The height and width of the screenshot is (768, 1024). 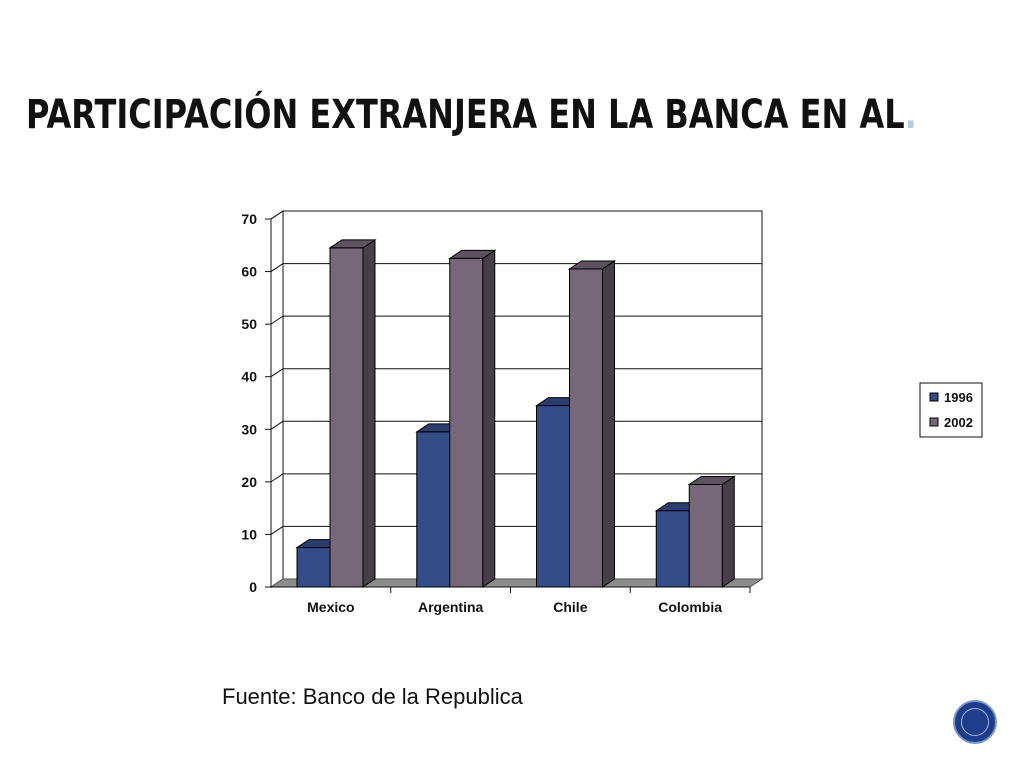 I want to click on y-tick-label: 50, so click(x=249, y=324).